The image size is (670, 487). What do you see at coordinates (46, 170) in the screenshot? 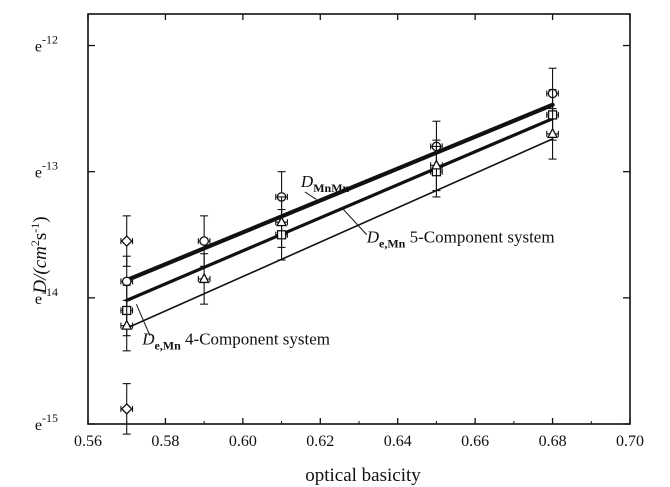
I see `y-tick-label: e-13` at bounding box center [46, 170].